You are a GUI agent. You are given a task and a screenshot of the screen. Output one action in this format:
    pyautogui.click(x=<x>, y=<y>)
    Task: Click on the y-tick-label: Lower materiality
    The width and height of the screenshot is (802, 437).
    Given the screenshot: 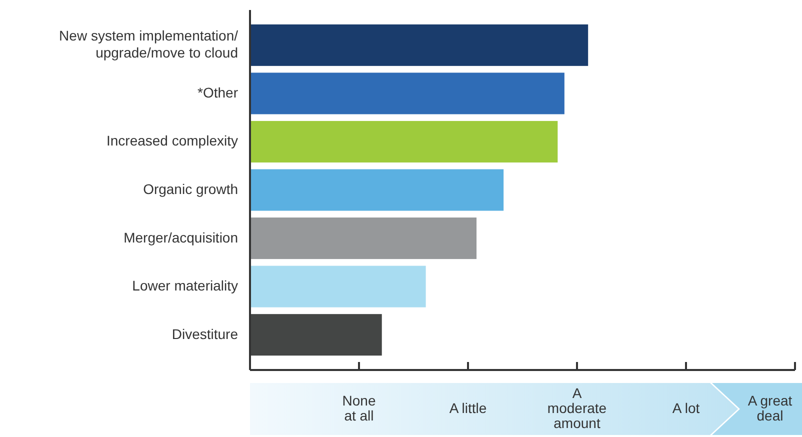 What is the action you would take?
    pyautogui.click(x=185, y=285)
    